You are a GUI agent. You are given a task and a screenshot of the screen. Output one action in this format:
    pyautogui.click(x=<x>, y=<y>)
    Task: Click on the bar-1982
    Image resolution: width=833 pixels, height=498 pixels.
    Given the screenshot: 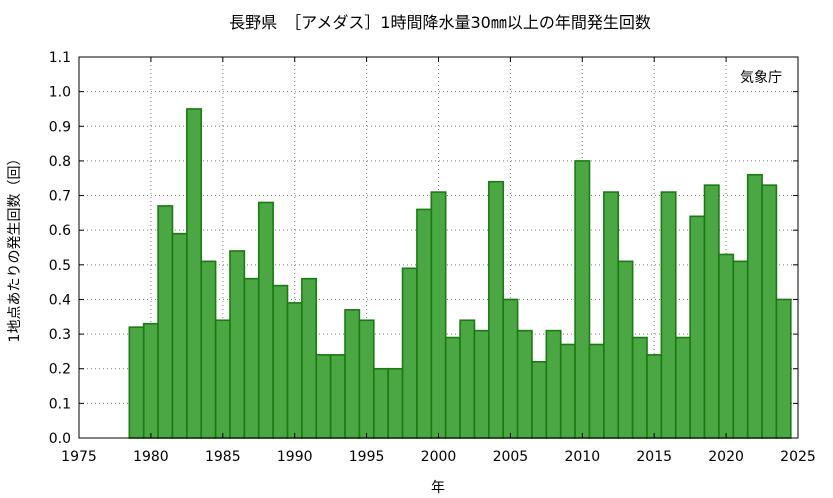 What is the action you would take?
    pyautogui.click(x=179, y=335)
    